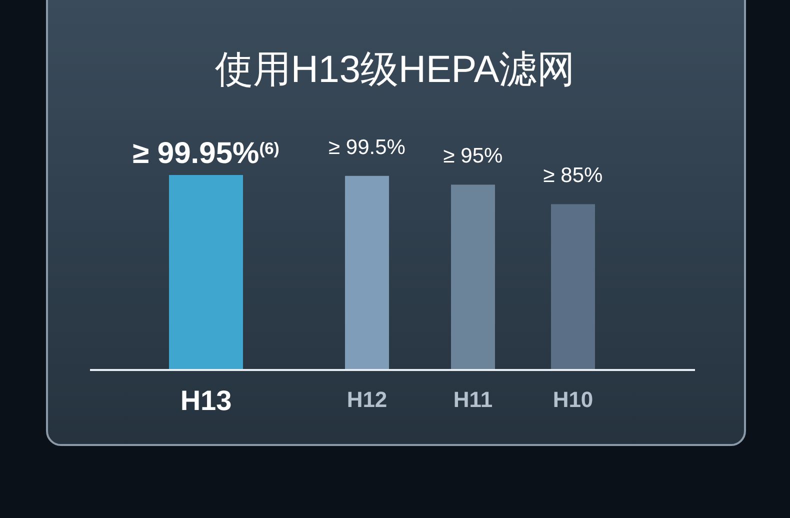  What do you see at coordinates (367, 399) in the screenshot?
I see `x-tick-label: H12` at bounding box center [367, 399].